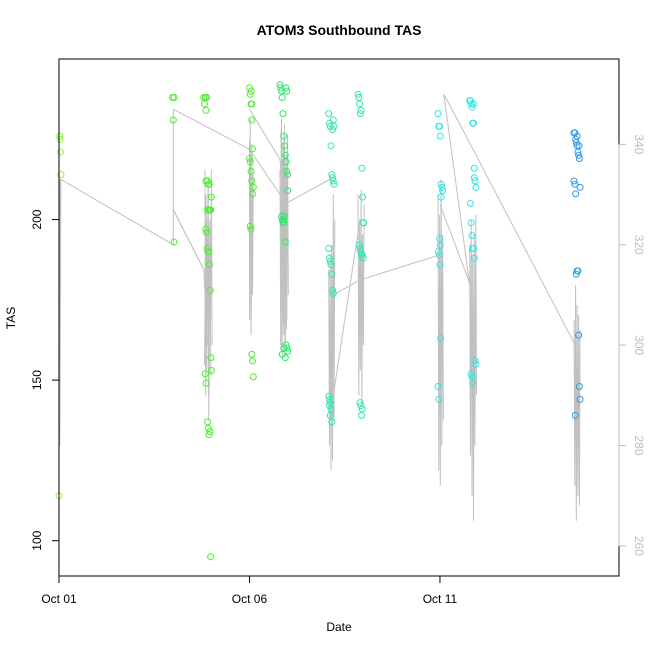  I want to click on y2-axis: 260 280 300 320 340, so click(632, 345).